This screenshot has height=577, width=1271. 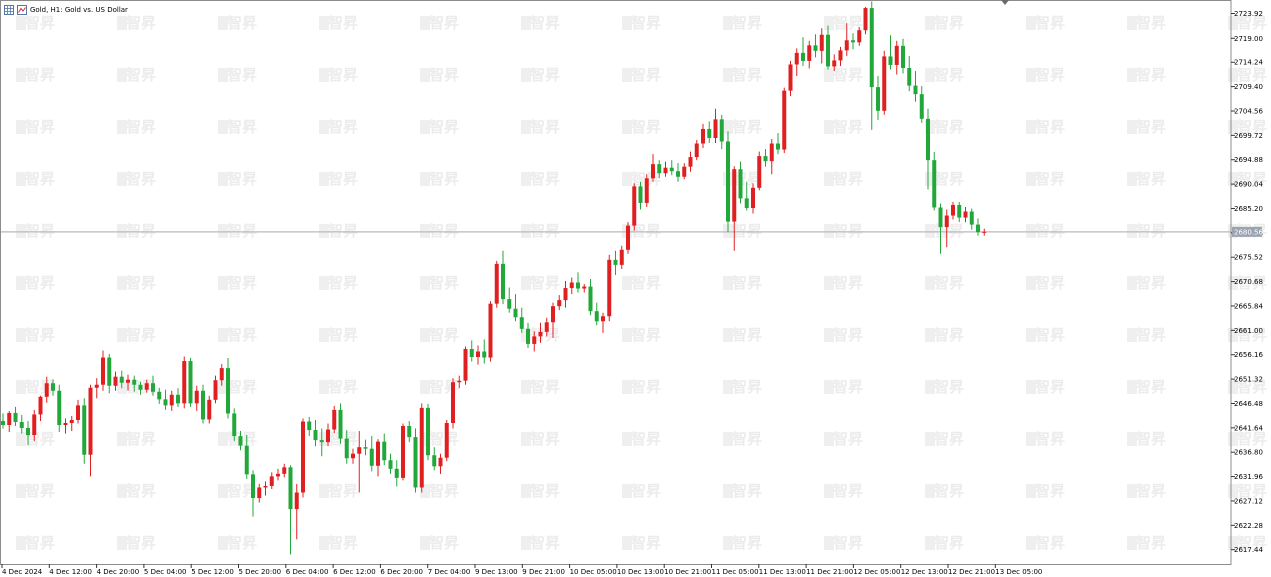 I want to click on x-tick-label: 4 Dec 20:00, so click(x=118, y=572).